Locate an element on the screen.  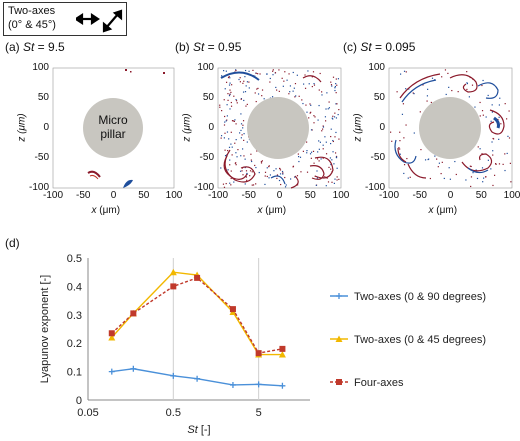
axis-arrows-icon is located at coordinates (99, 21).